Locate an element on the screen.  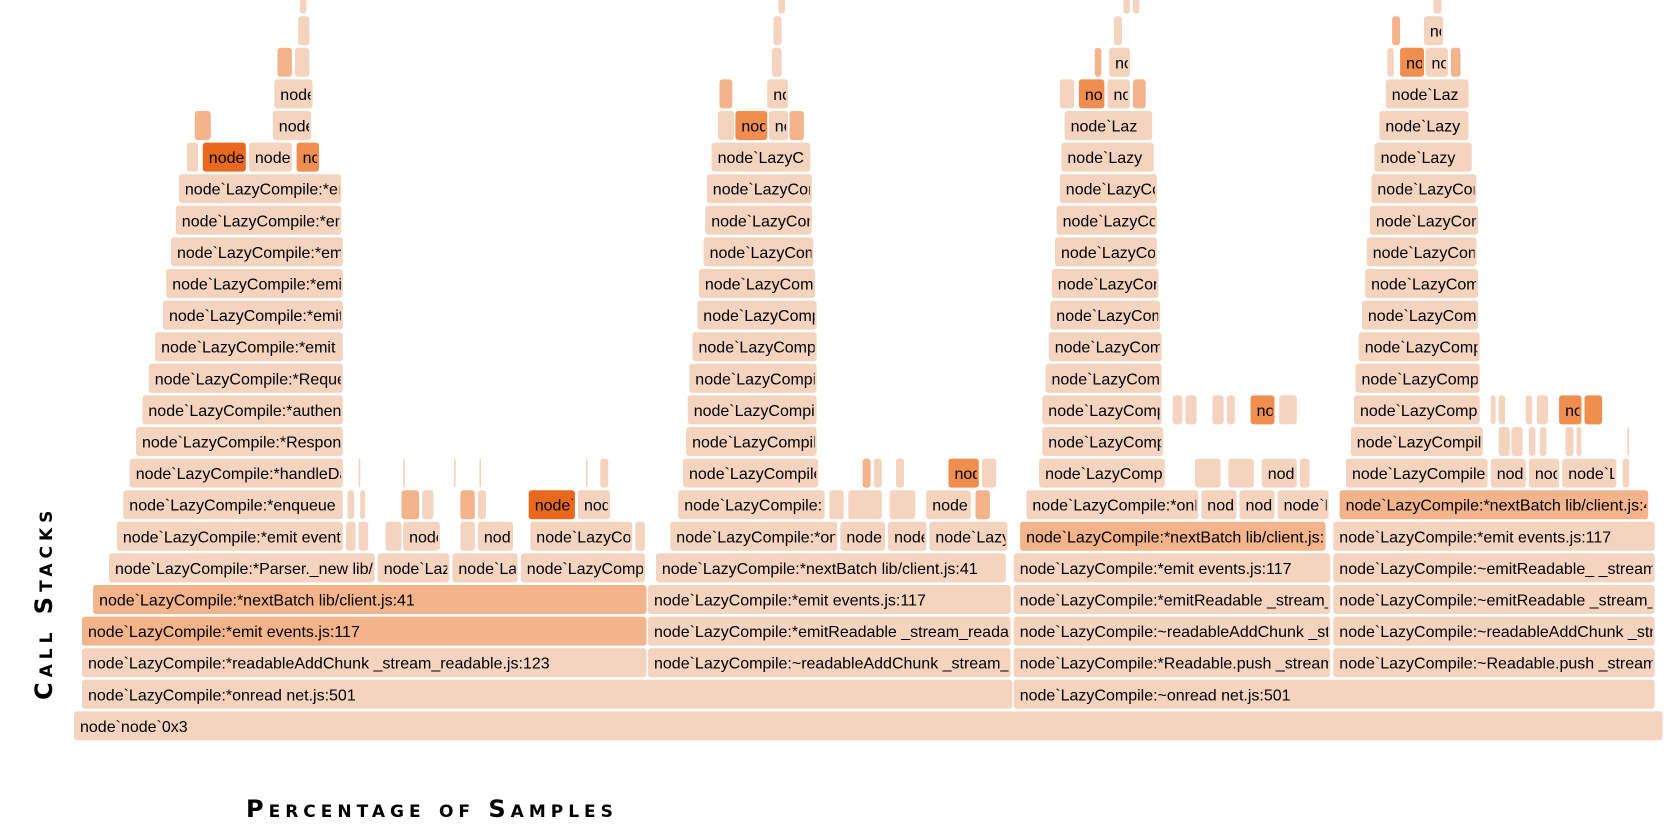
stack-frame: node`LazyCompile:*handleData is located at coordinates (245, 473).